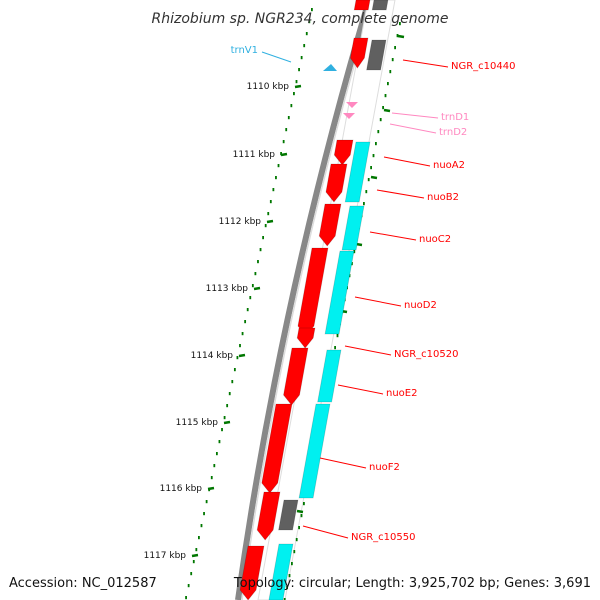  I want to click on ruler-tick-label: 1112 kbp, so click(240, 222).